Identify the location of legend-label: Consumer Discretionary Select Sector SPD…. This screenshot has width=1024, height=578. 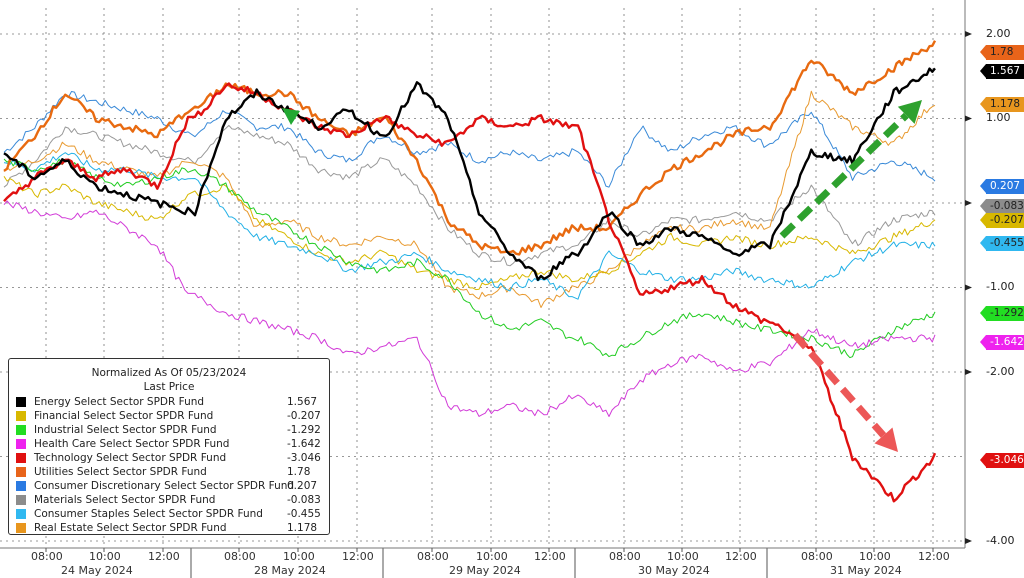
(164, 486).